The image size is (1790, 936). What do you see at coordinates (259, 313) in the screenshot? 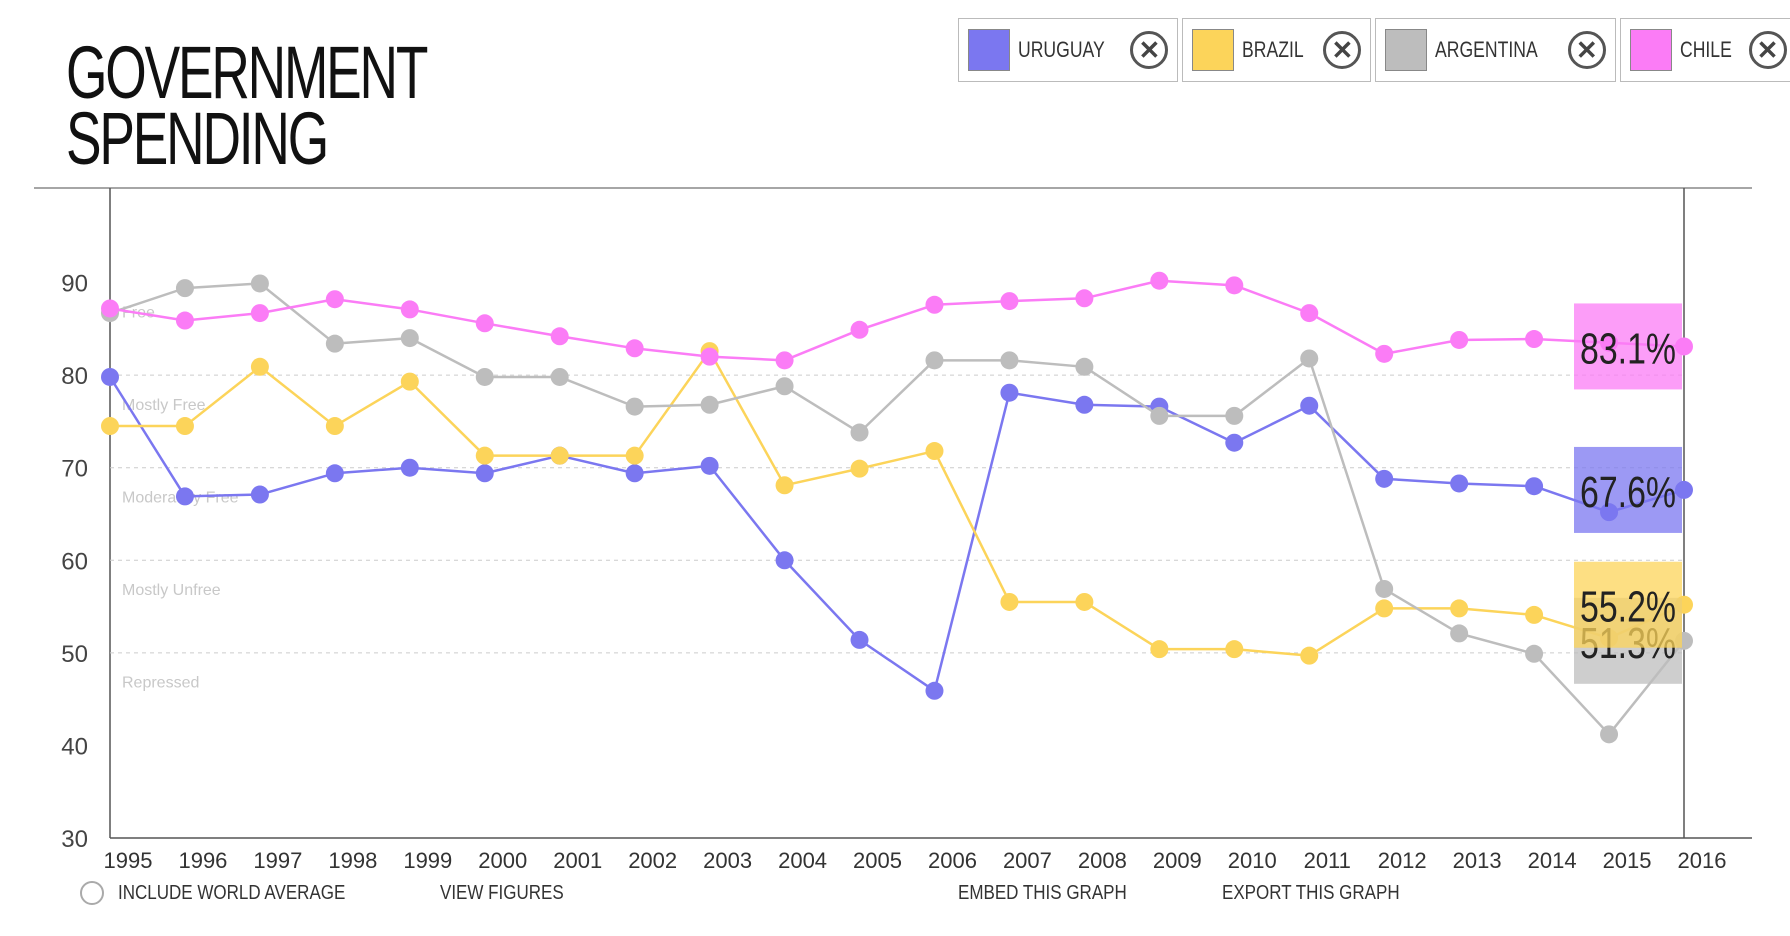
I see `chile-point-1997` at bounding box center [259, 313].